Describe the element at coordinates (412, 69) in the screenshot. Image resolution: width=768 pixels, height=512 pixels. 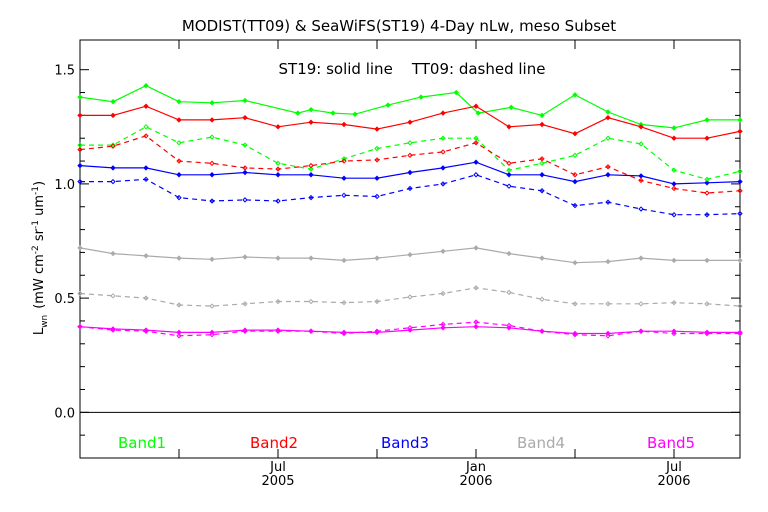
I see `line-style-annotation: ST19: solid line TT09: dashed line` at that location.